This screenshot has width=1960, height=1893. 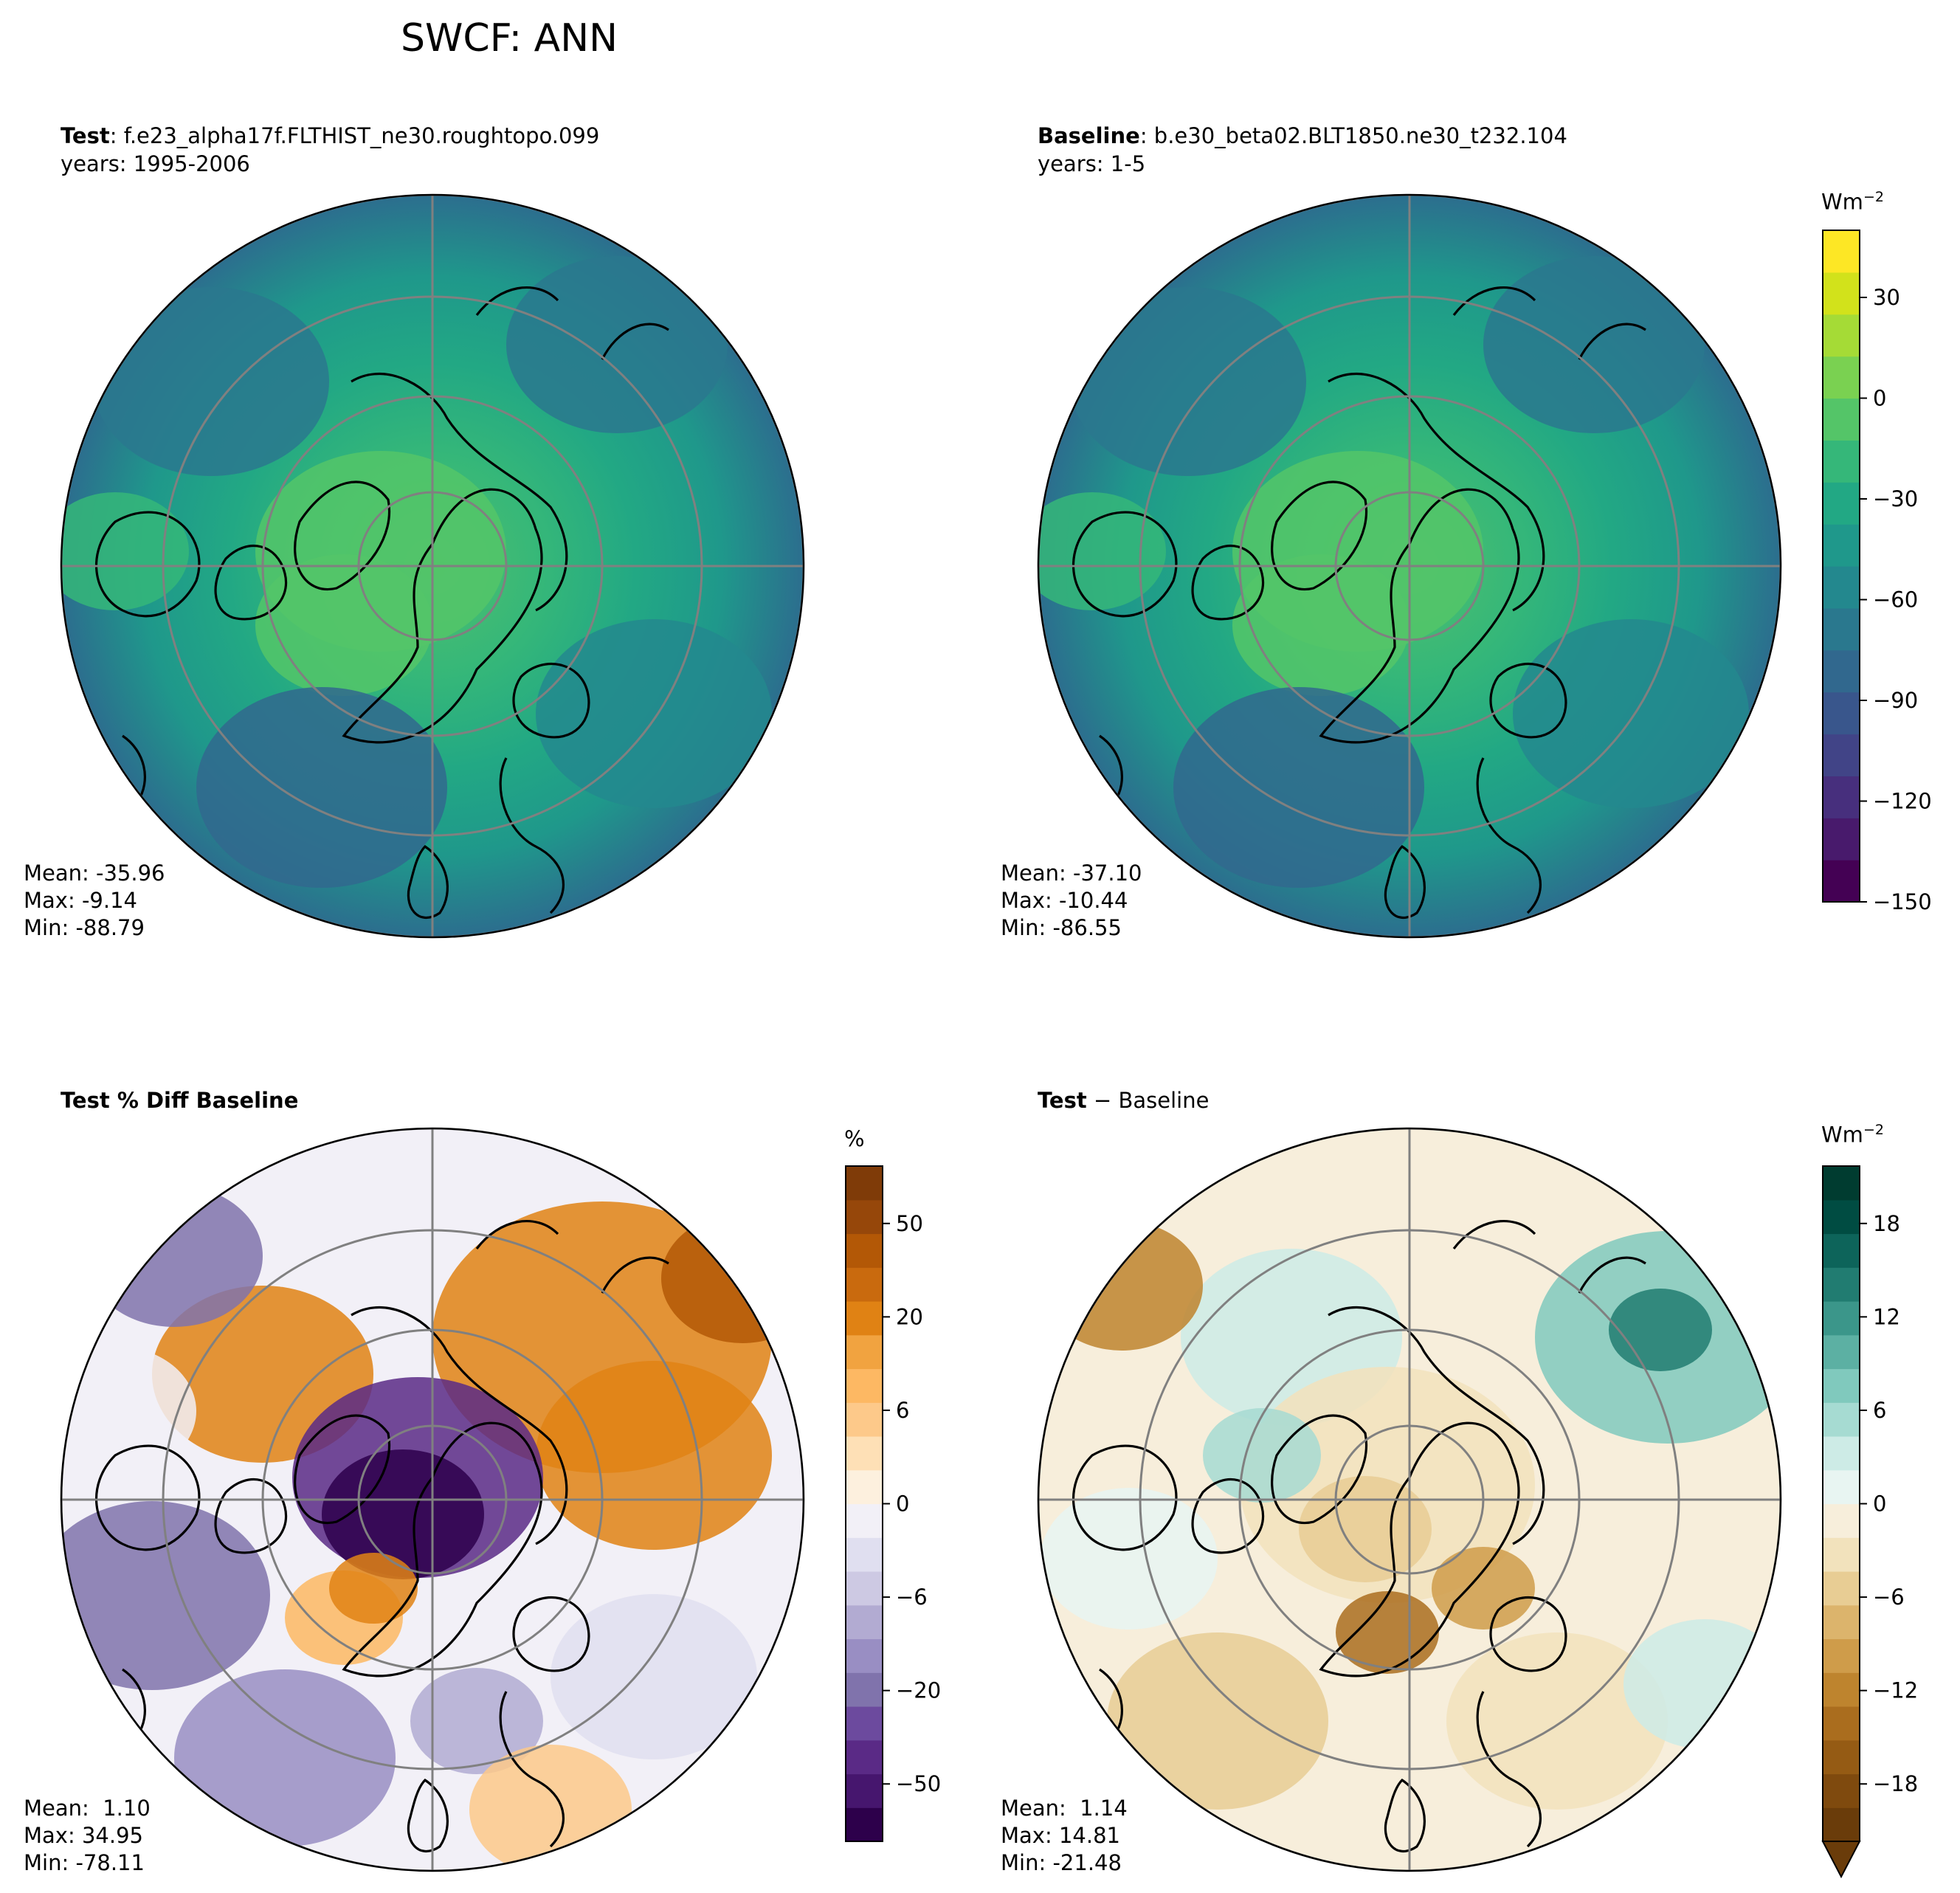 I want to click on colorbar-tick-label: −30, so click(x=1895, y=498).